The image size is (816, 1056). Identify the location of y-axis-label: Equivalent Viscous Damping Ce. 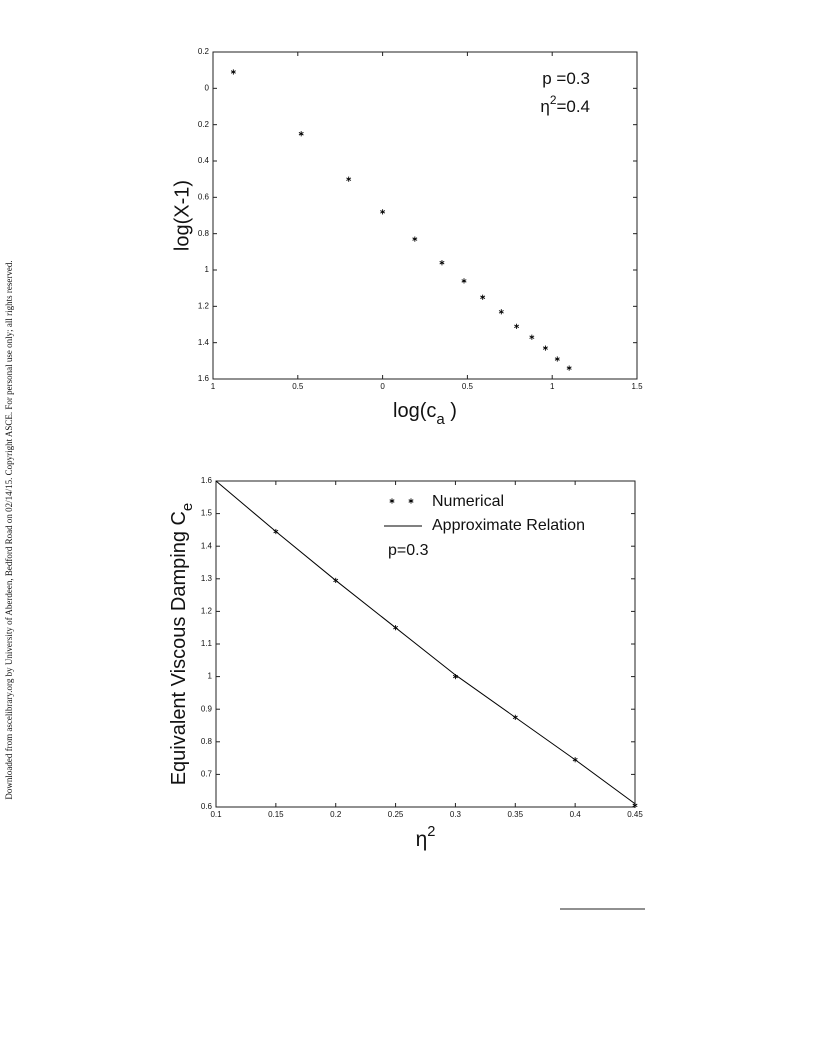
(182, 644).